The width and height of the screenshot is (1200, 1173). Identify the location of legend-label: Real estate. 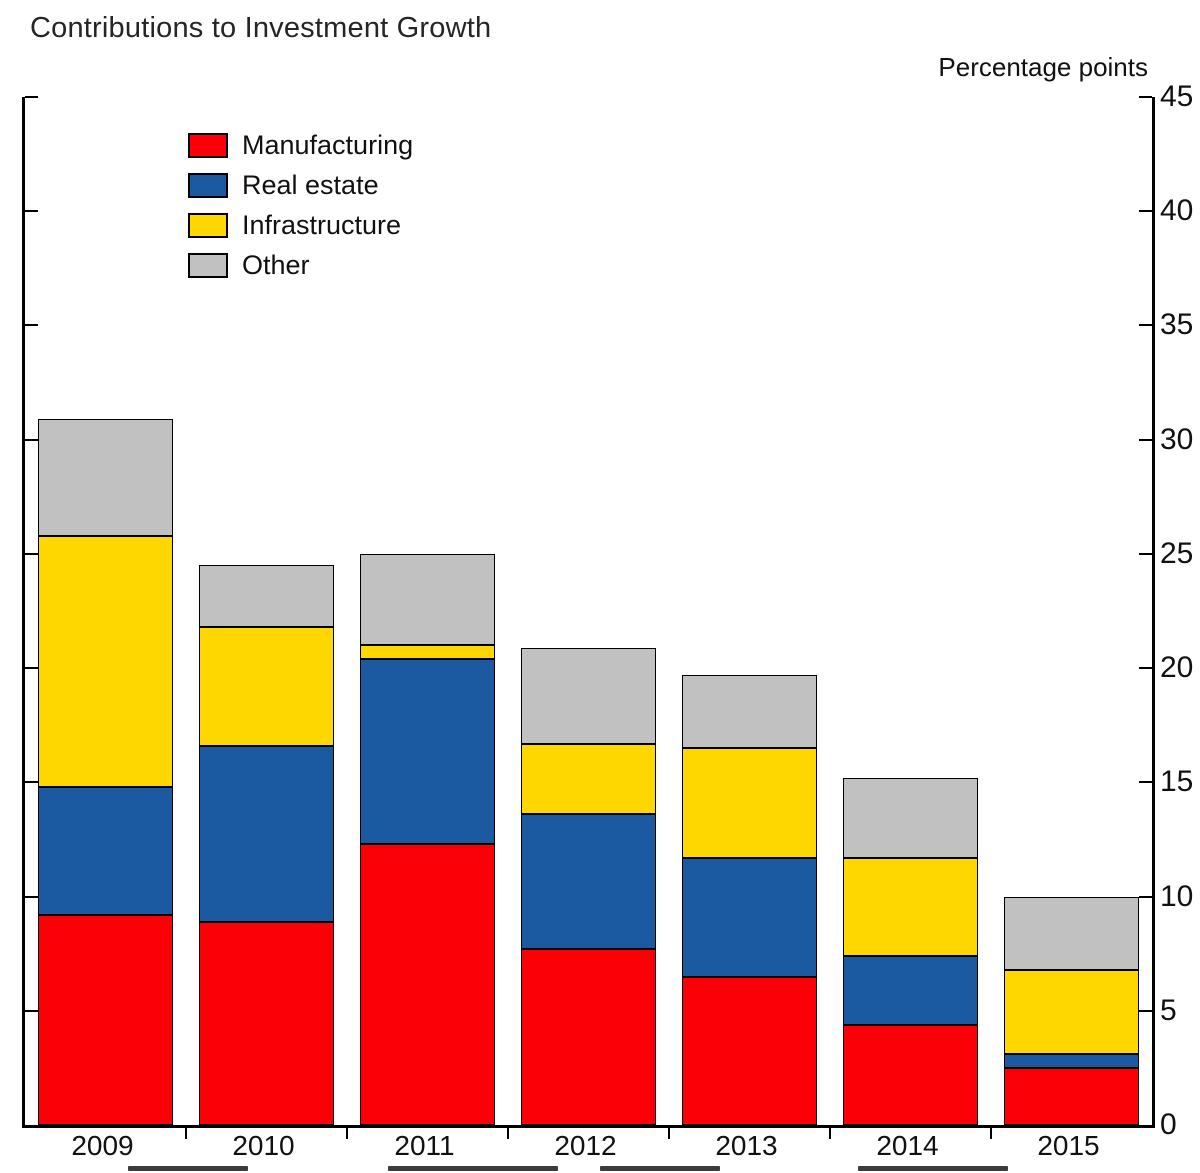
(310, 184).